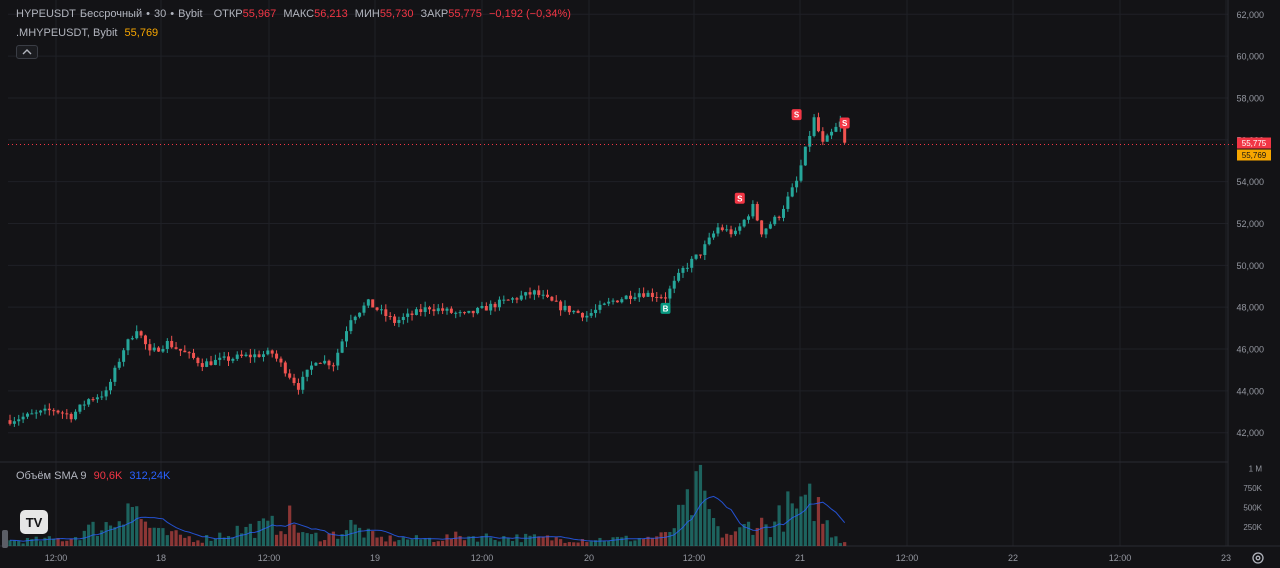 Image resolution: width=1280 pixels, height=568 pixels. Describe the element at coordinates (34, 522) in the screenshot. I see `tradingview-logo: TV` at that location.